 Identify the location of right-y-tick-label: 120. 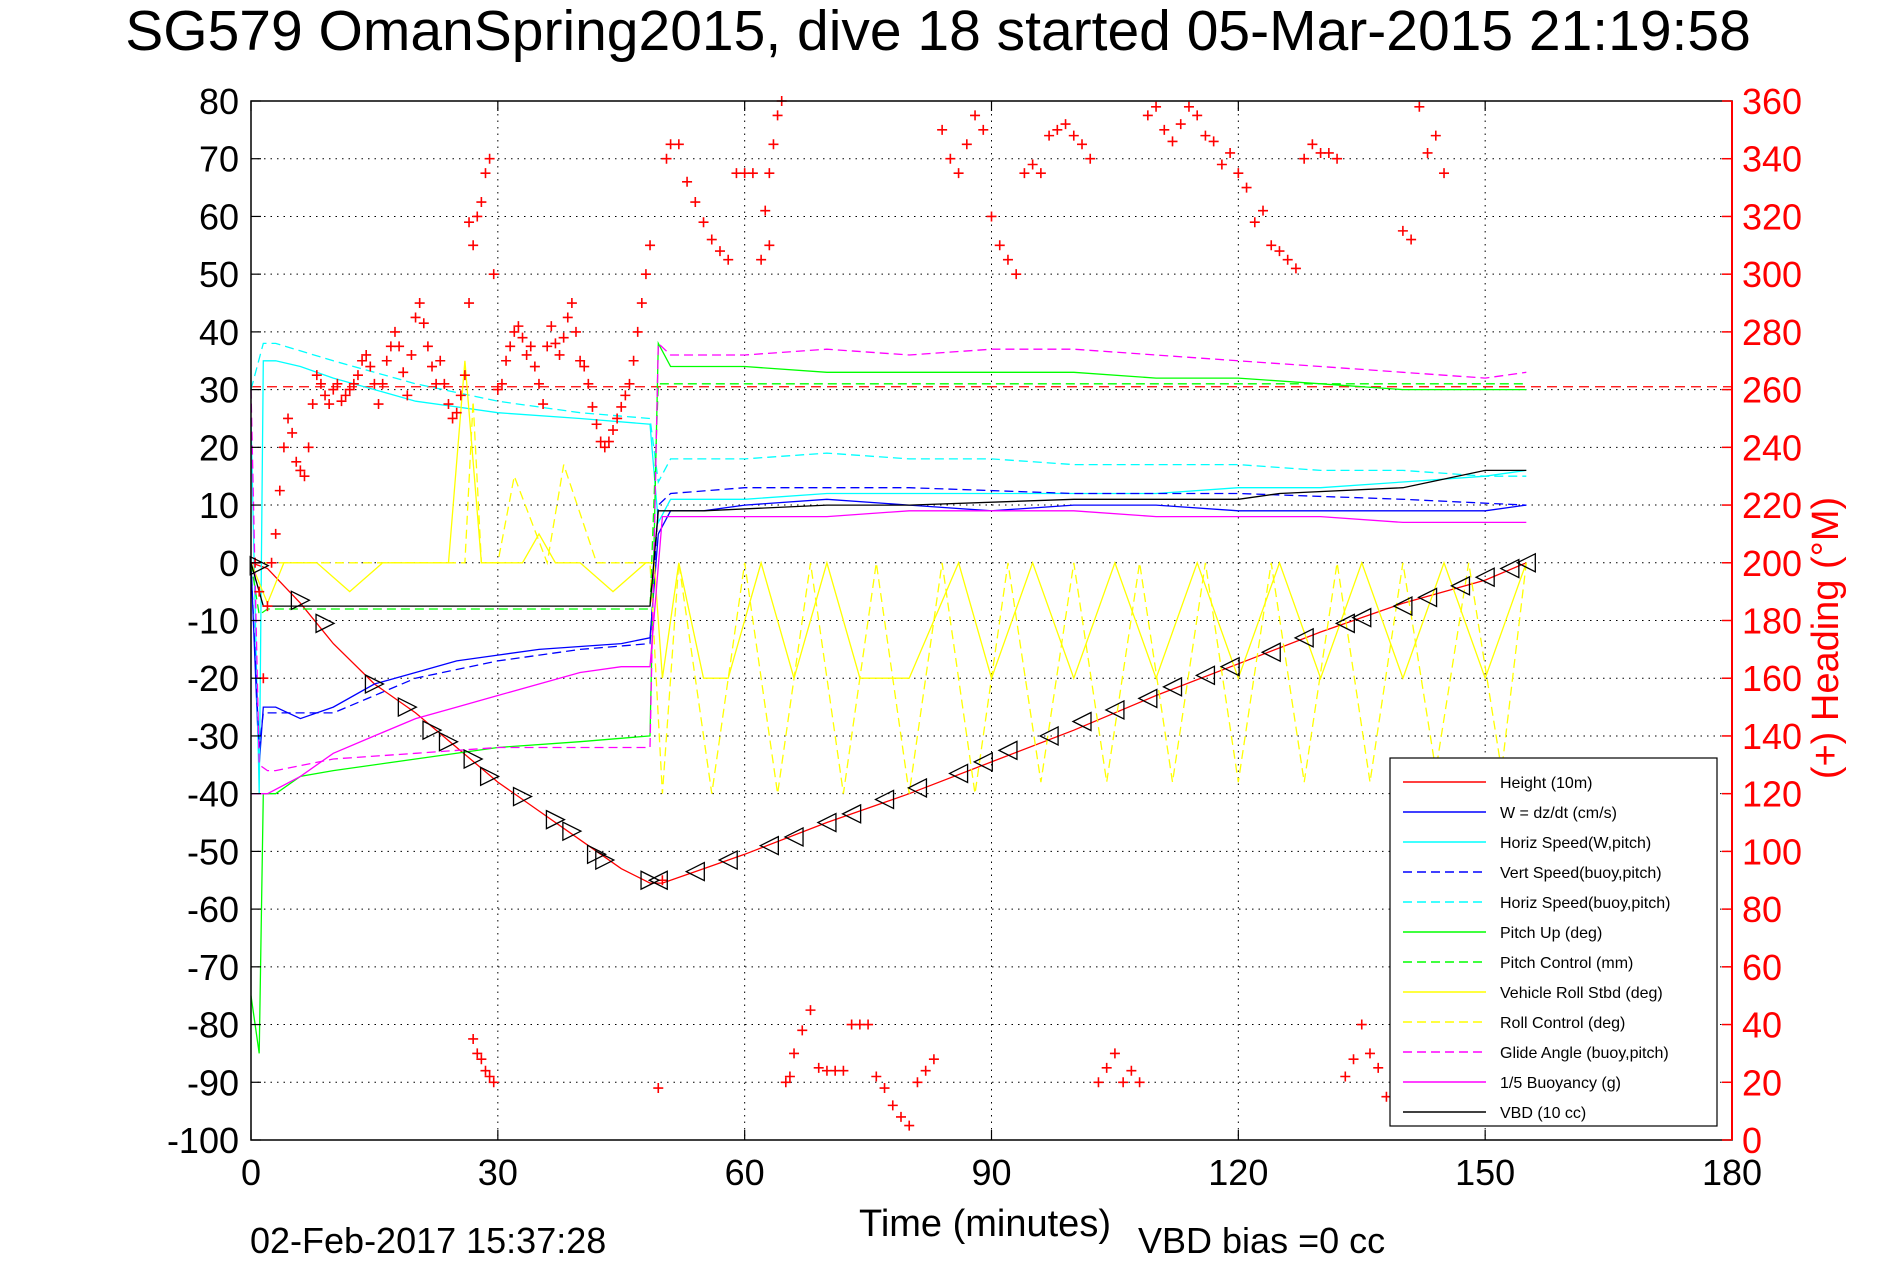
(1772, 794).